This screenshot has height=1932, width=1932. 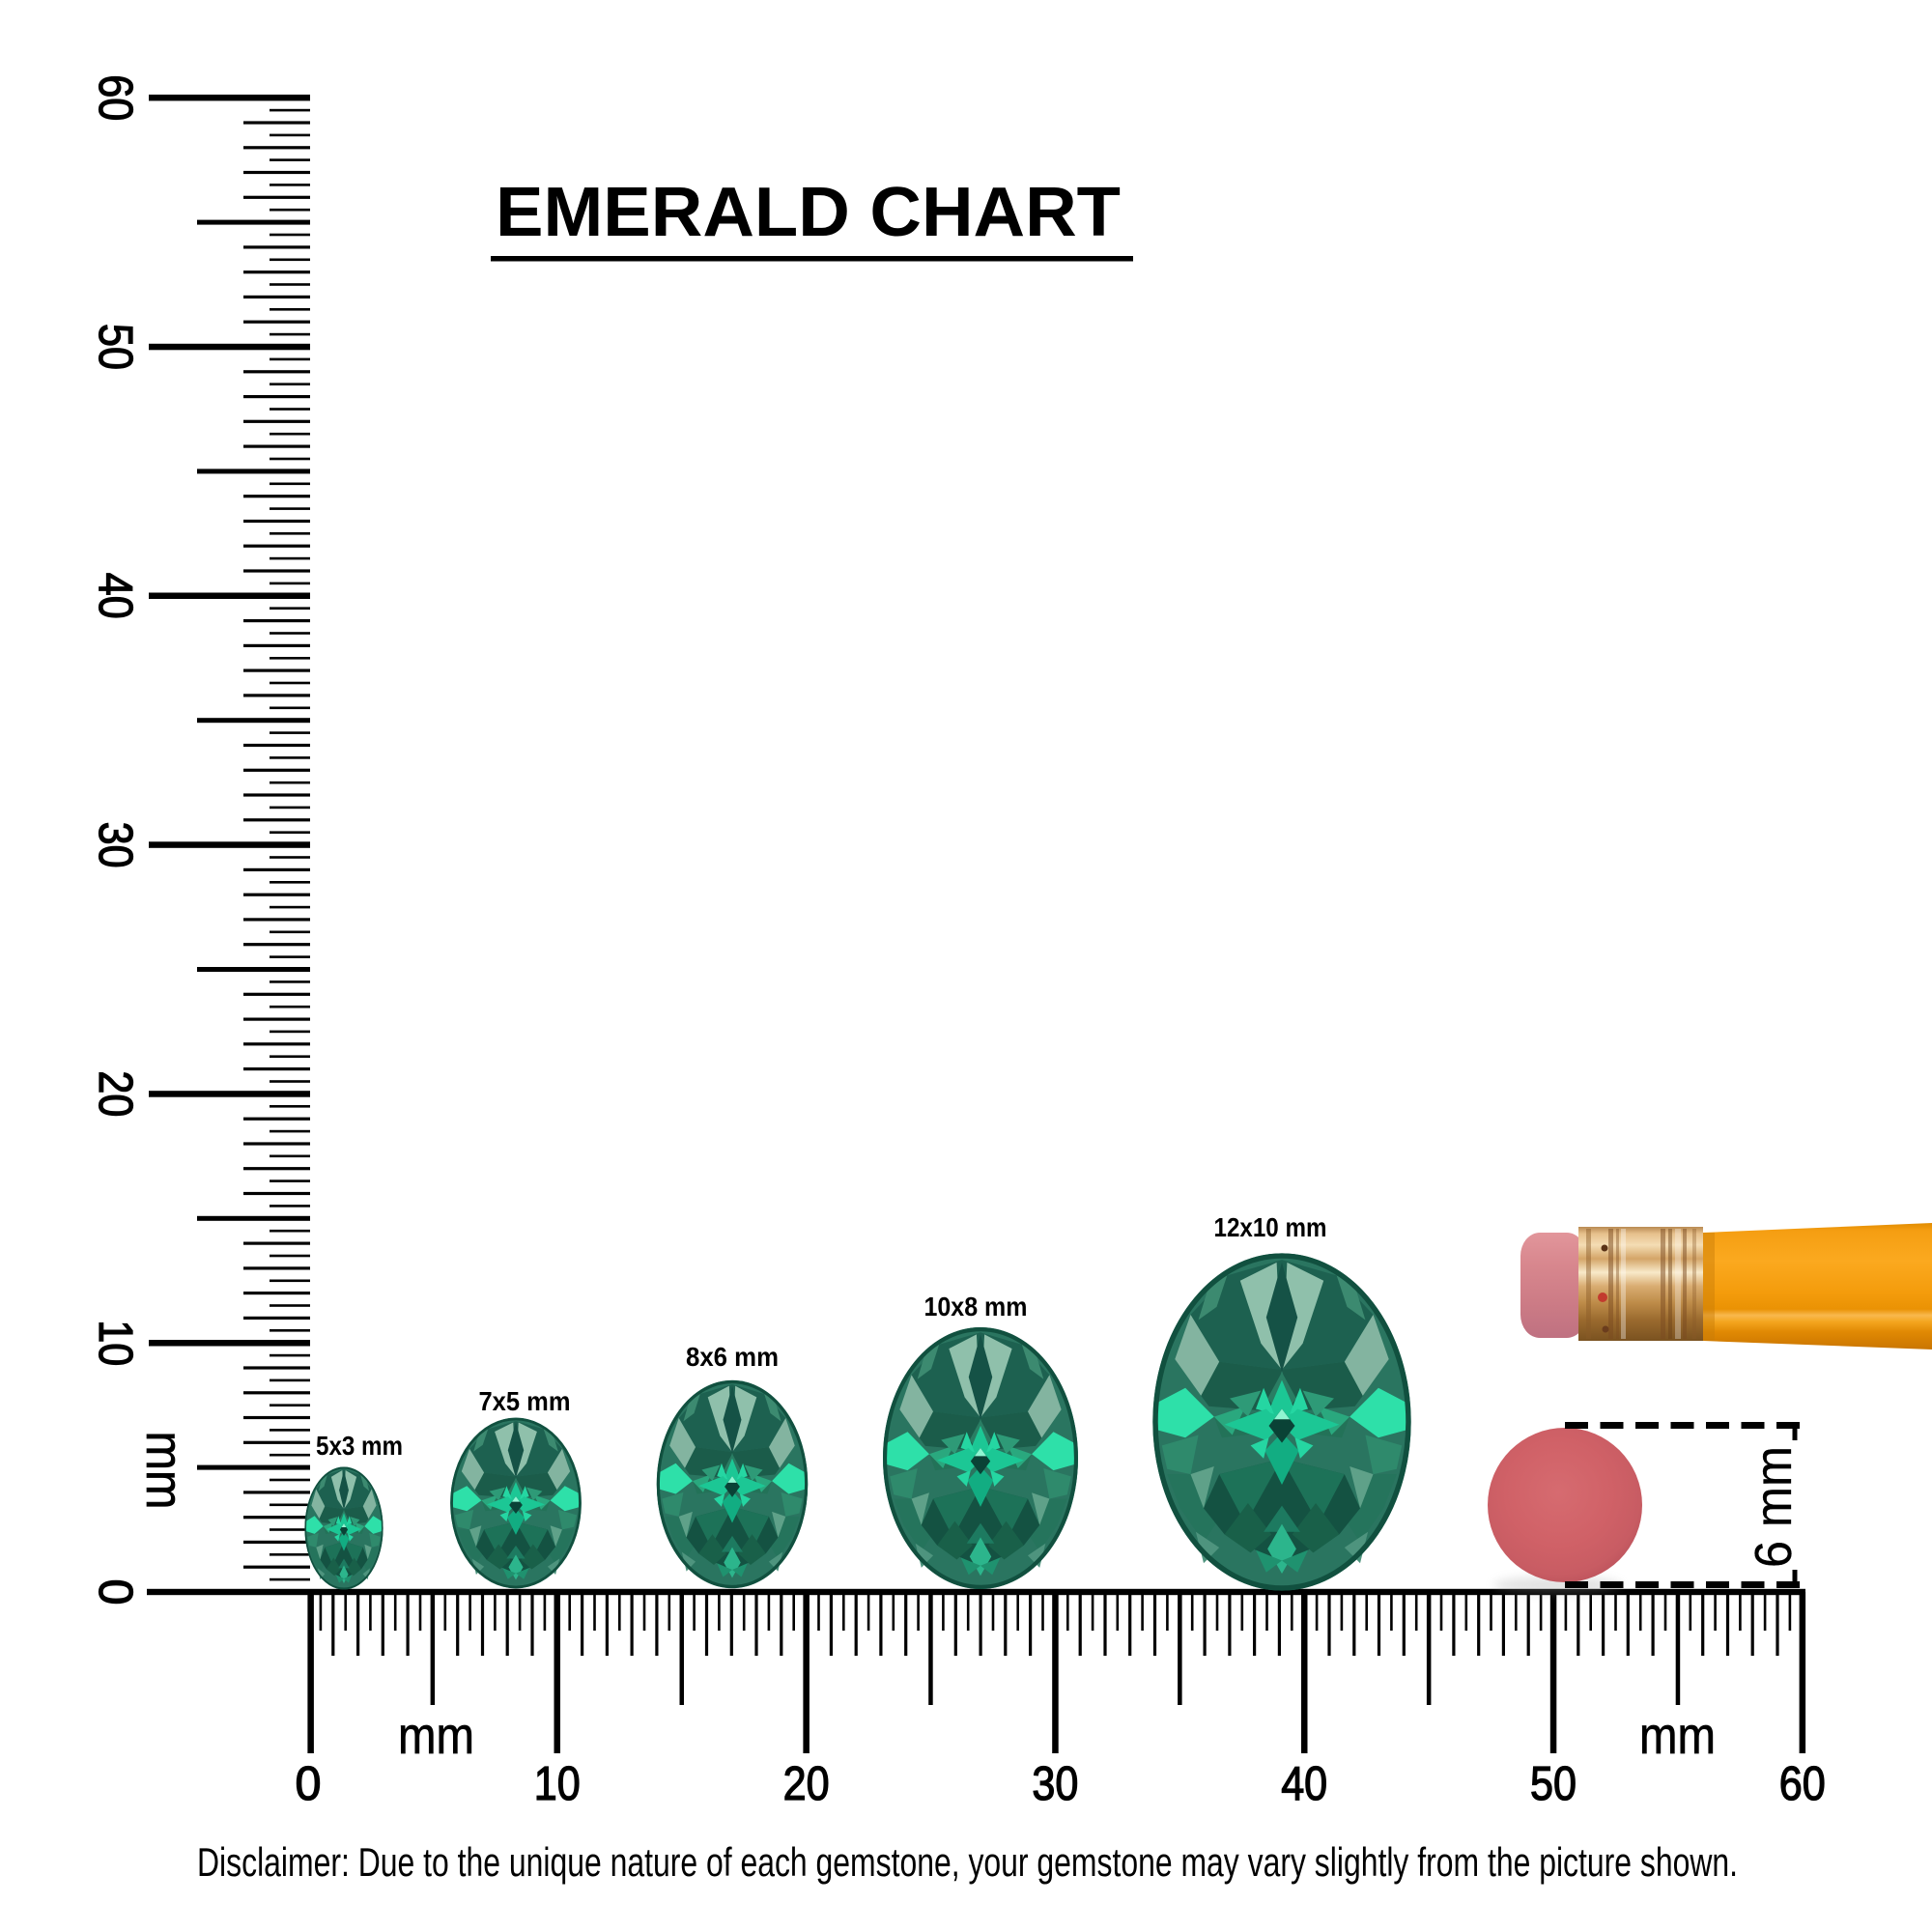 What do you see at coordinates (525, 1401) in the screenshot?
I see `svg-text: 7x5 mm` at bounding box center [525, 1401].